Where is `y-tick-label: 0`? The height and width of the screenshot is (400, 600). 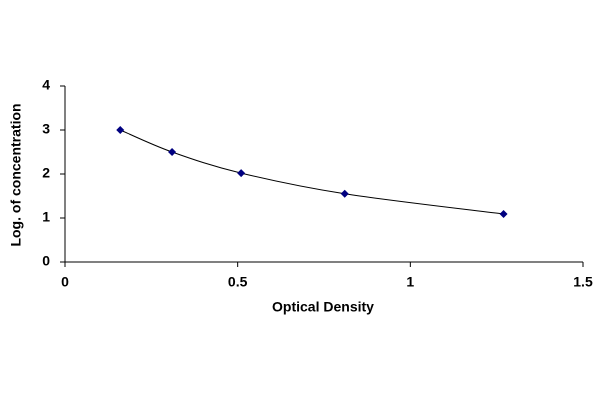 y-tick-label: 0 is located at coordinates (46, 261).